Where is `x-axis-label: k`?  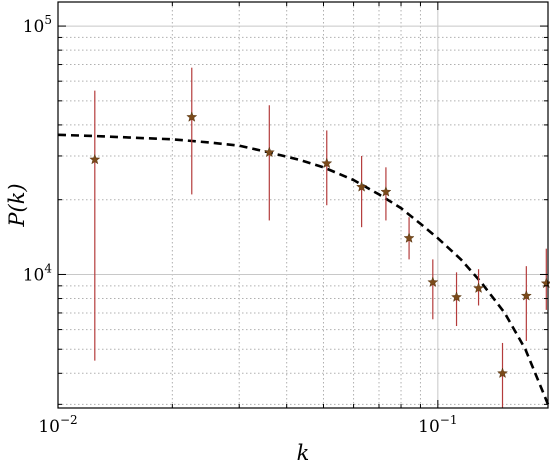
x-axis-label: k is located at coordinates (303, 453).